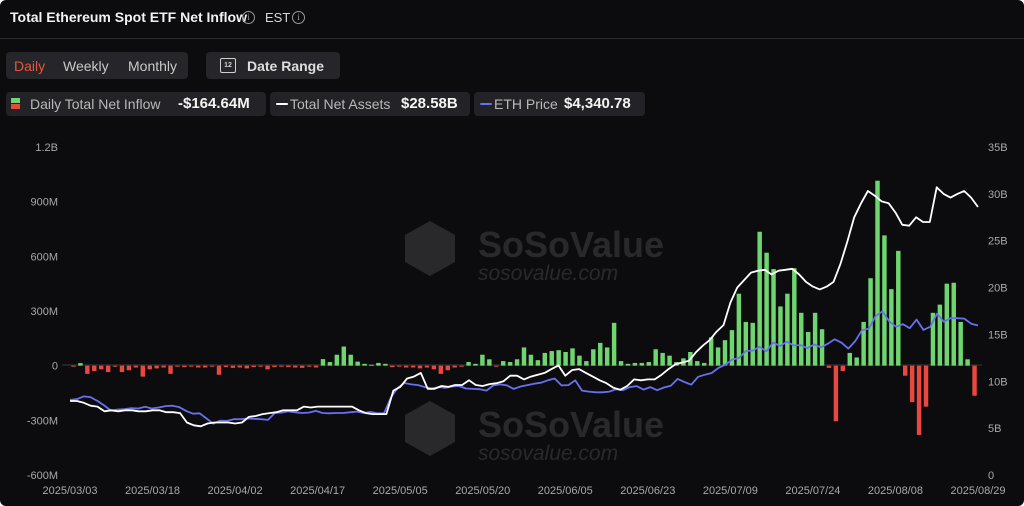  I want to click on title-info-icon: i, so click(248, 17).